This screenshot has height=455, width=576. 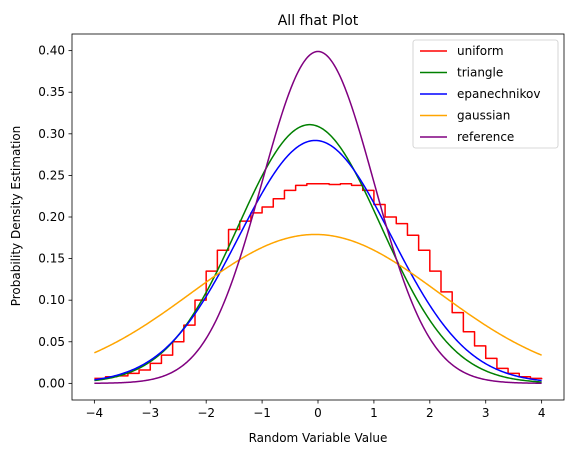 I want to click on y-tick-label: 0.30, so click(x=51, y=134).